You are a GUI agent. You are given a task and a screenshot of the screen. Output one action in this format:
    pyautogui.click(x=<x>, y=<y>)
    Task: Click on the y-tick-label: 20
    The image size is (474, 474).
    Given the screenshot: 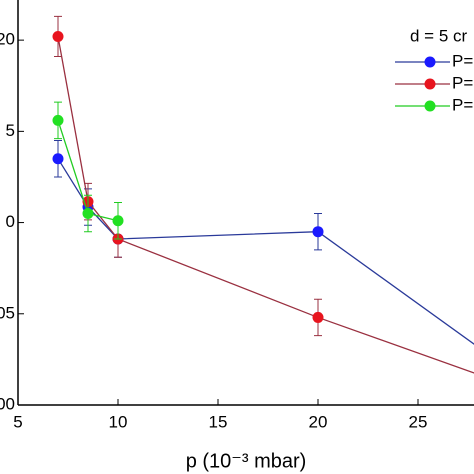 What is the action you would take?
    pyautogui.click(x=7, y=39)
    